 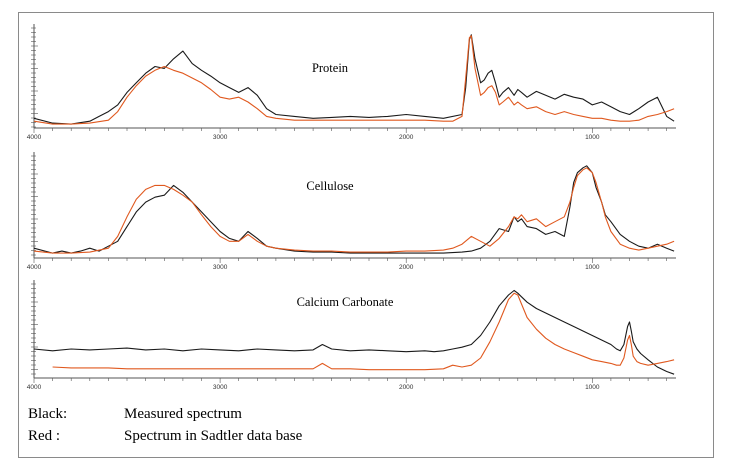 What do you see at coordinates (363, 331) in the screenshot?
I see `sadtler-spectrum-line` at bounding box center [363, 331].